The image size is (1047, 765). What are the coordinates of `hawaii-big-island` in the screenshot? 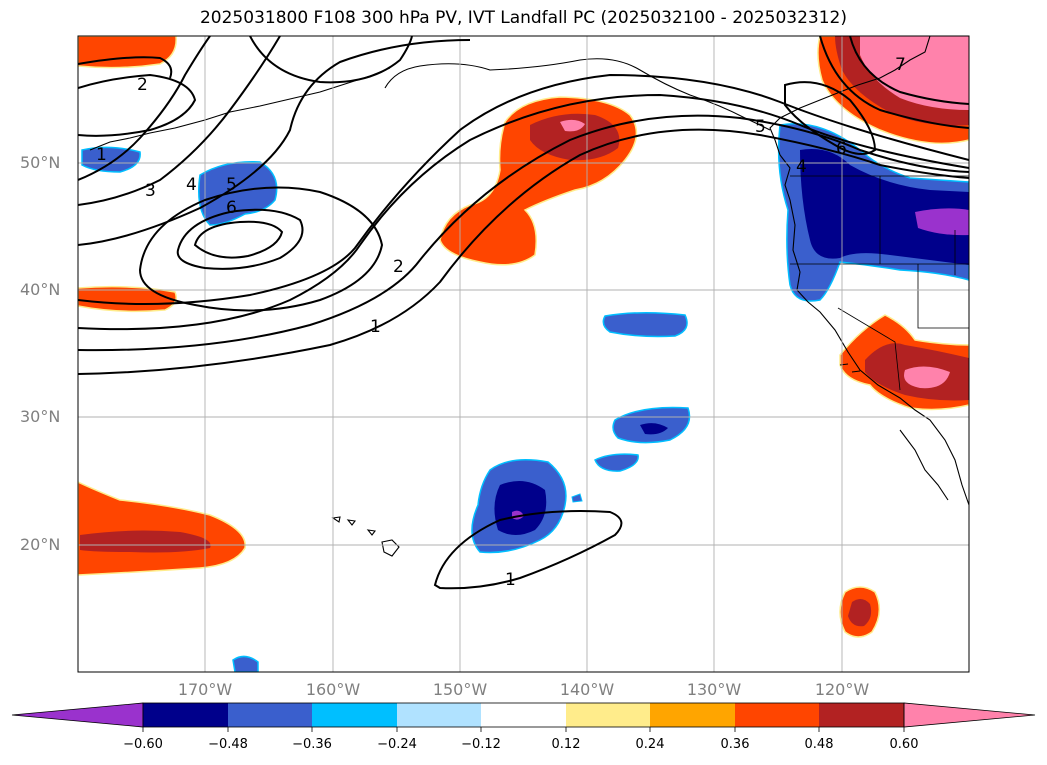 It's located at (390, 548).